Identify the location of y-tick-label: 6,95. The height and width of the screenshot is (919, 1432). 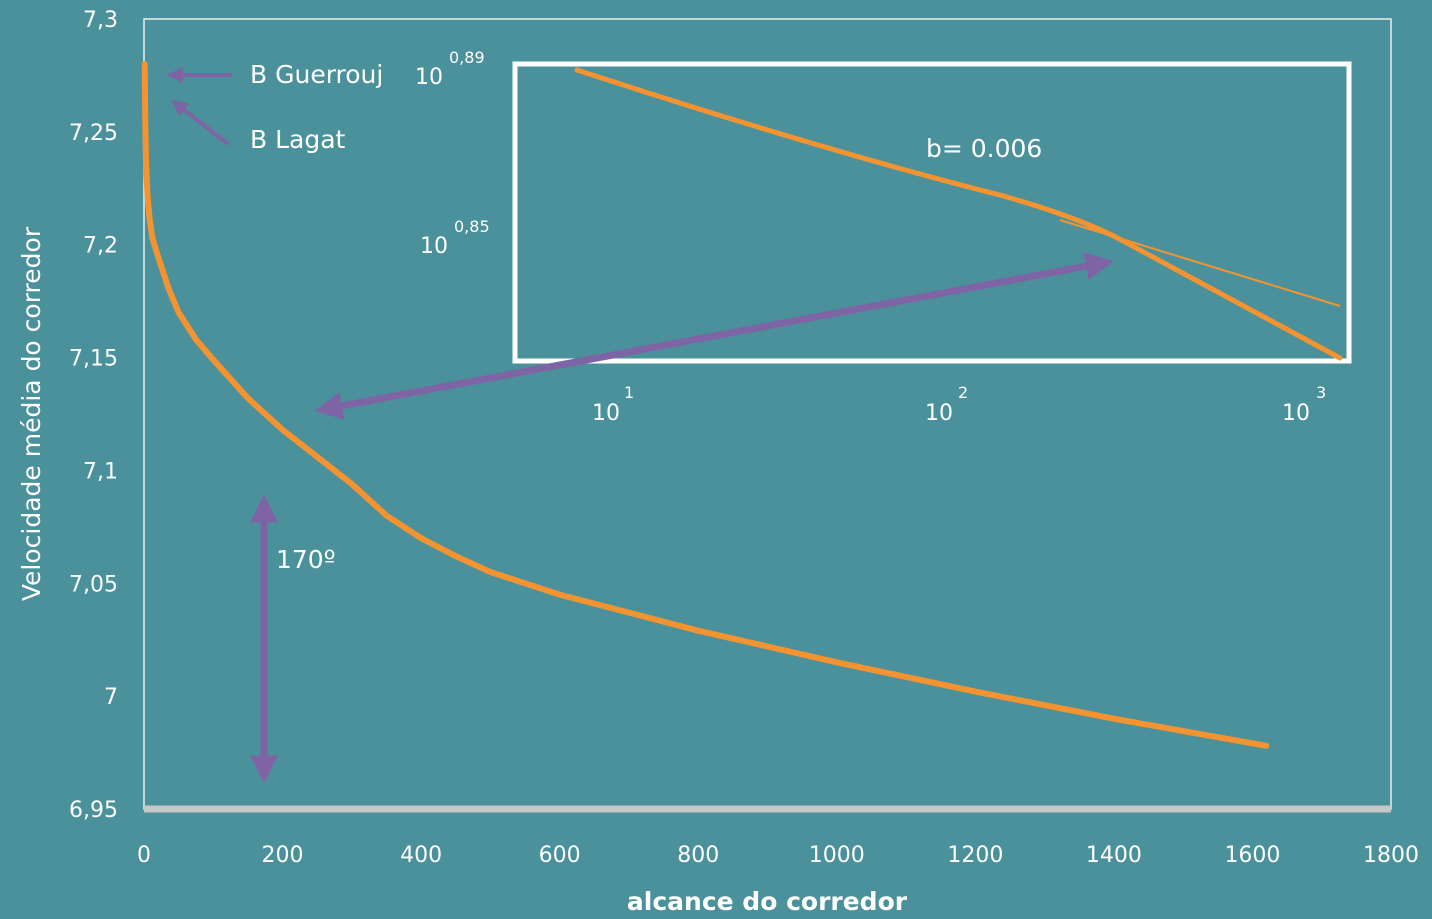
(93, 810).